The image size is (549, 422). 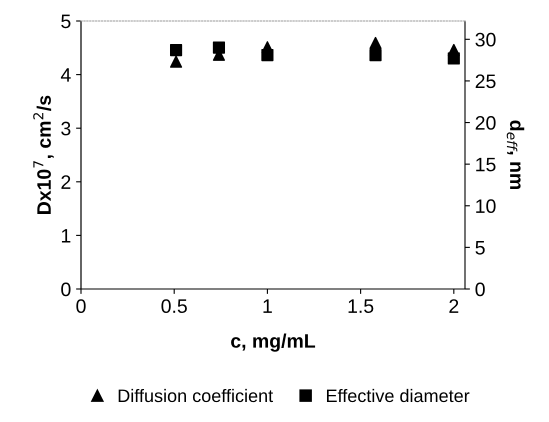 I want to click on y2-tick-label: 5, so click(x=480, y=248).